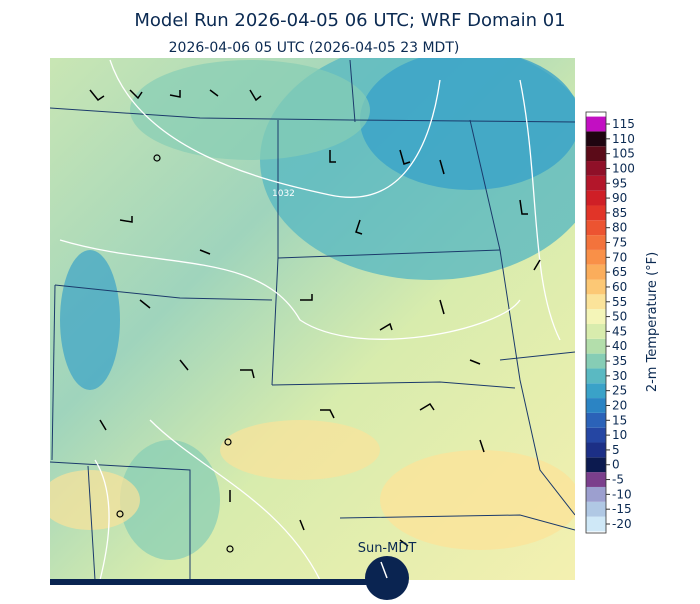 The width and height of the screenshot is (700, 604). Describe the element at coordinates (618, 480) in the screenshot. I see `colorbar-tick-label: -5` at that location.